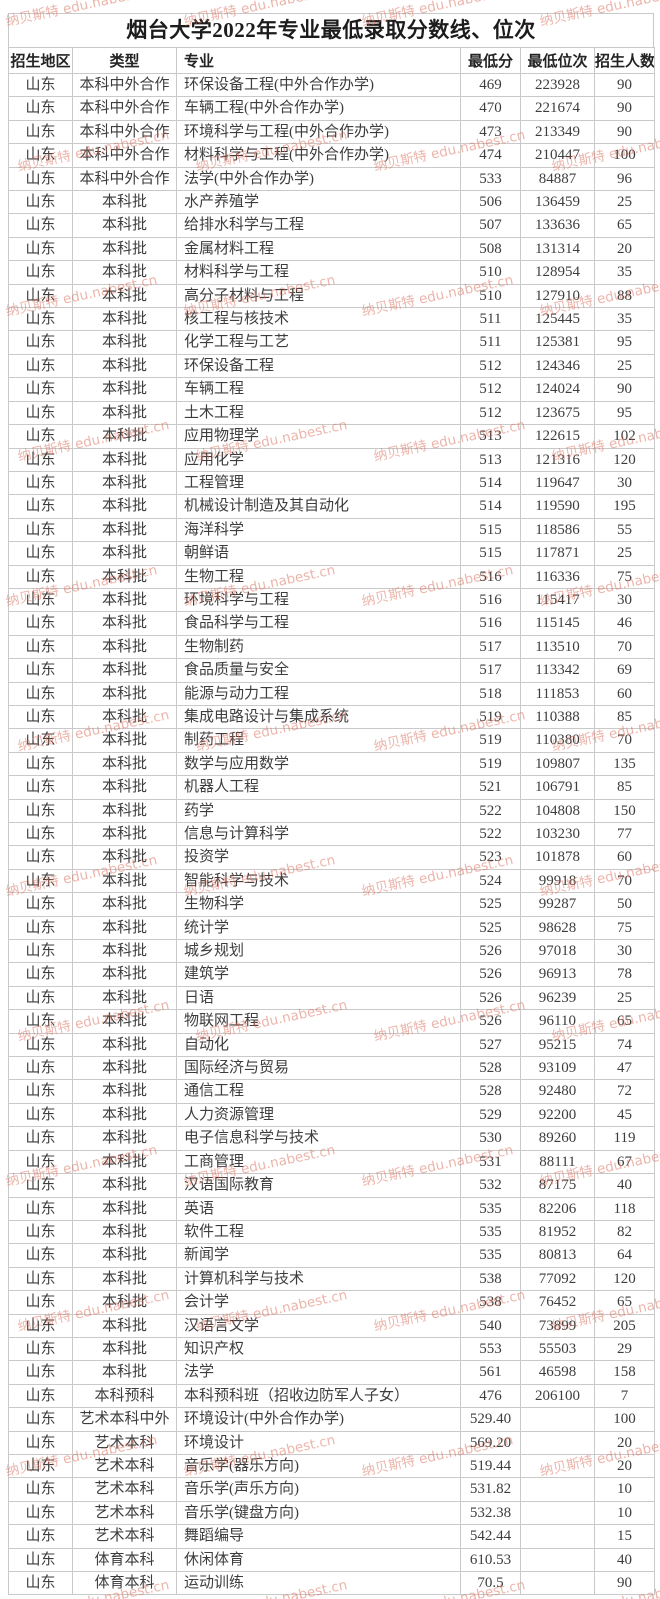 Image resolution: width=660 pixels, height=1599 pixels. Describe the element at coordinates (624, 413) in the screenshot. I see `cell-enrollment: 95` at that location.